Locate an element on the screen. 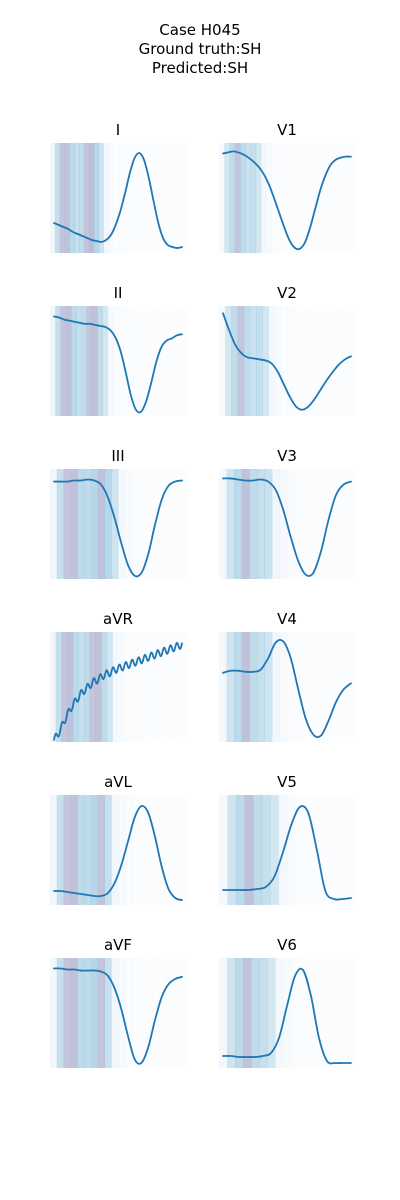 This screenshot has height=1200, width=400. lead-panel-v5: V5 is located at coordinates (287, 839).